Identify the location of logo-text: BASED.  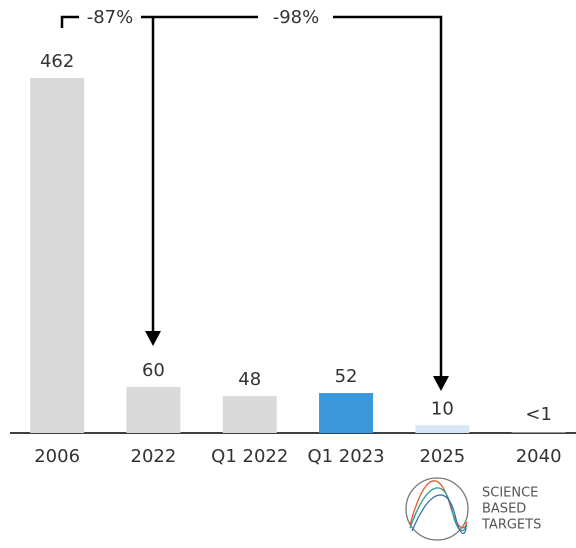
(504, 509).